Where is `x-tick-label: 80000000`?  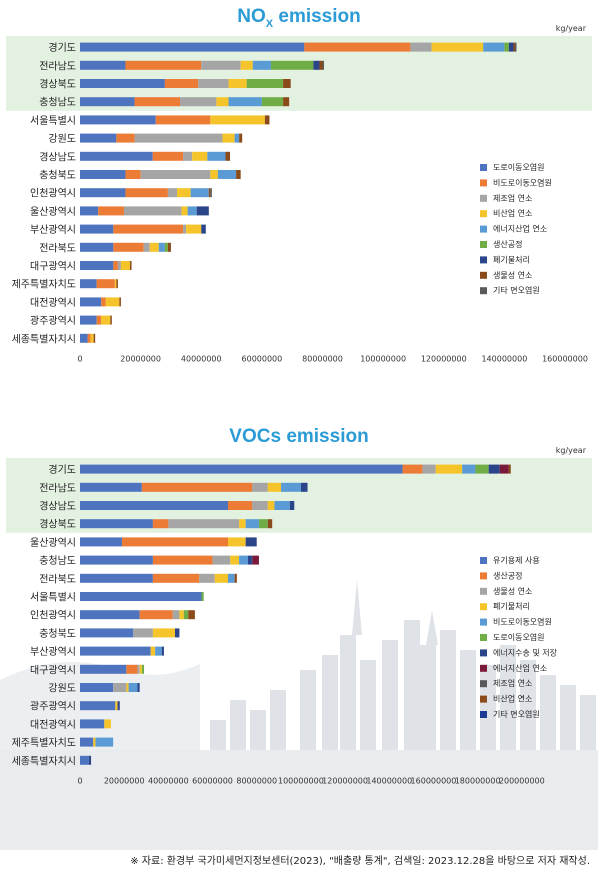 x-tick-label: 80000000 is located at coordinates (256, 780).